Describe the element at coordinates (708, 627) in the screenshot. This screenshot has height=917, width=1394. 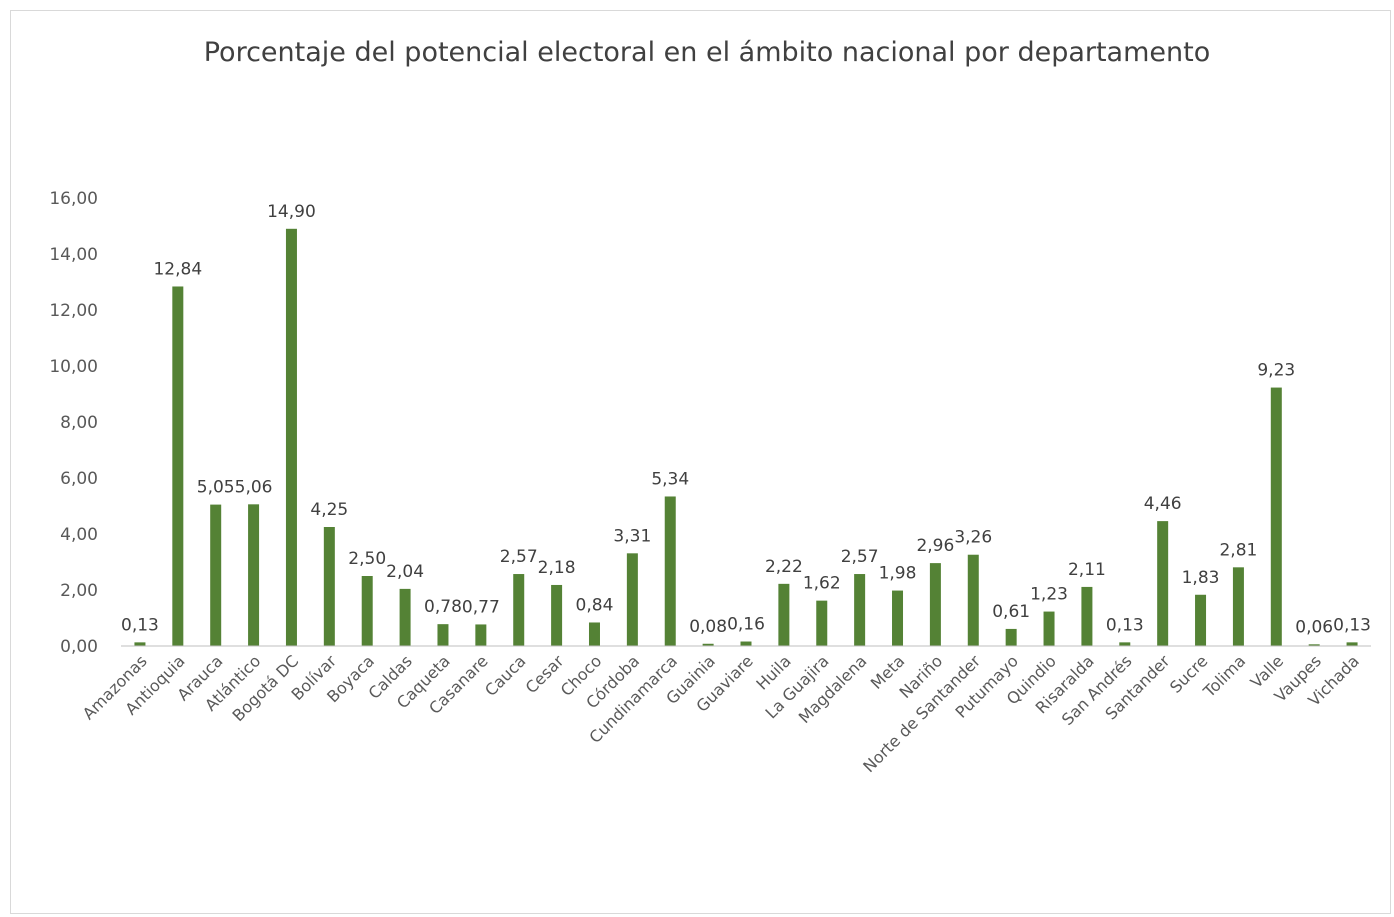
I see `data-label: 0,08` at that location.